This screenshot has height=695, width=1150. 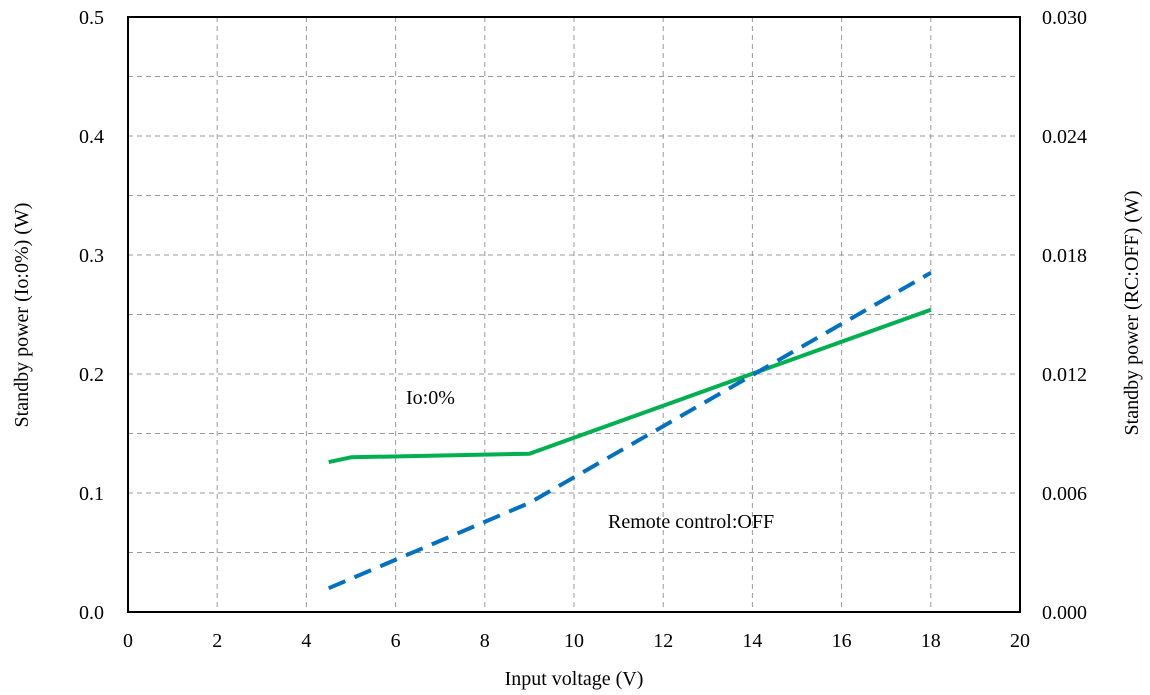 What do you see at coordinates (217, 641) in the screenshot?
I see `x-tick-label: 2` at bounding box center [217, 641].